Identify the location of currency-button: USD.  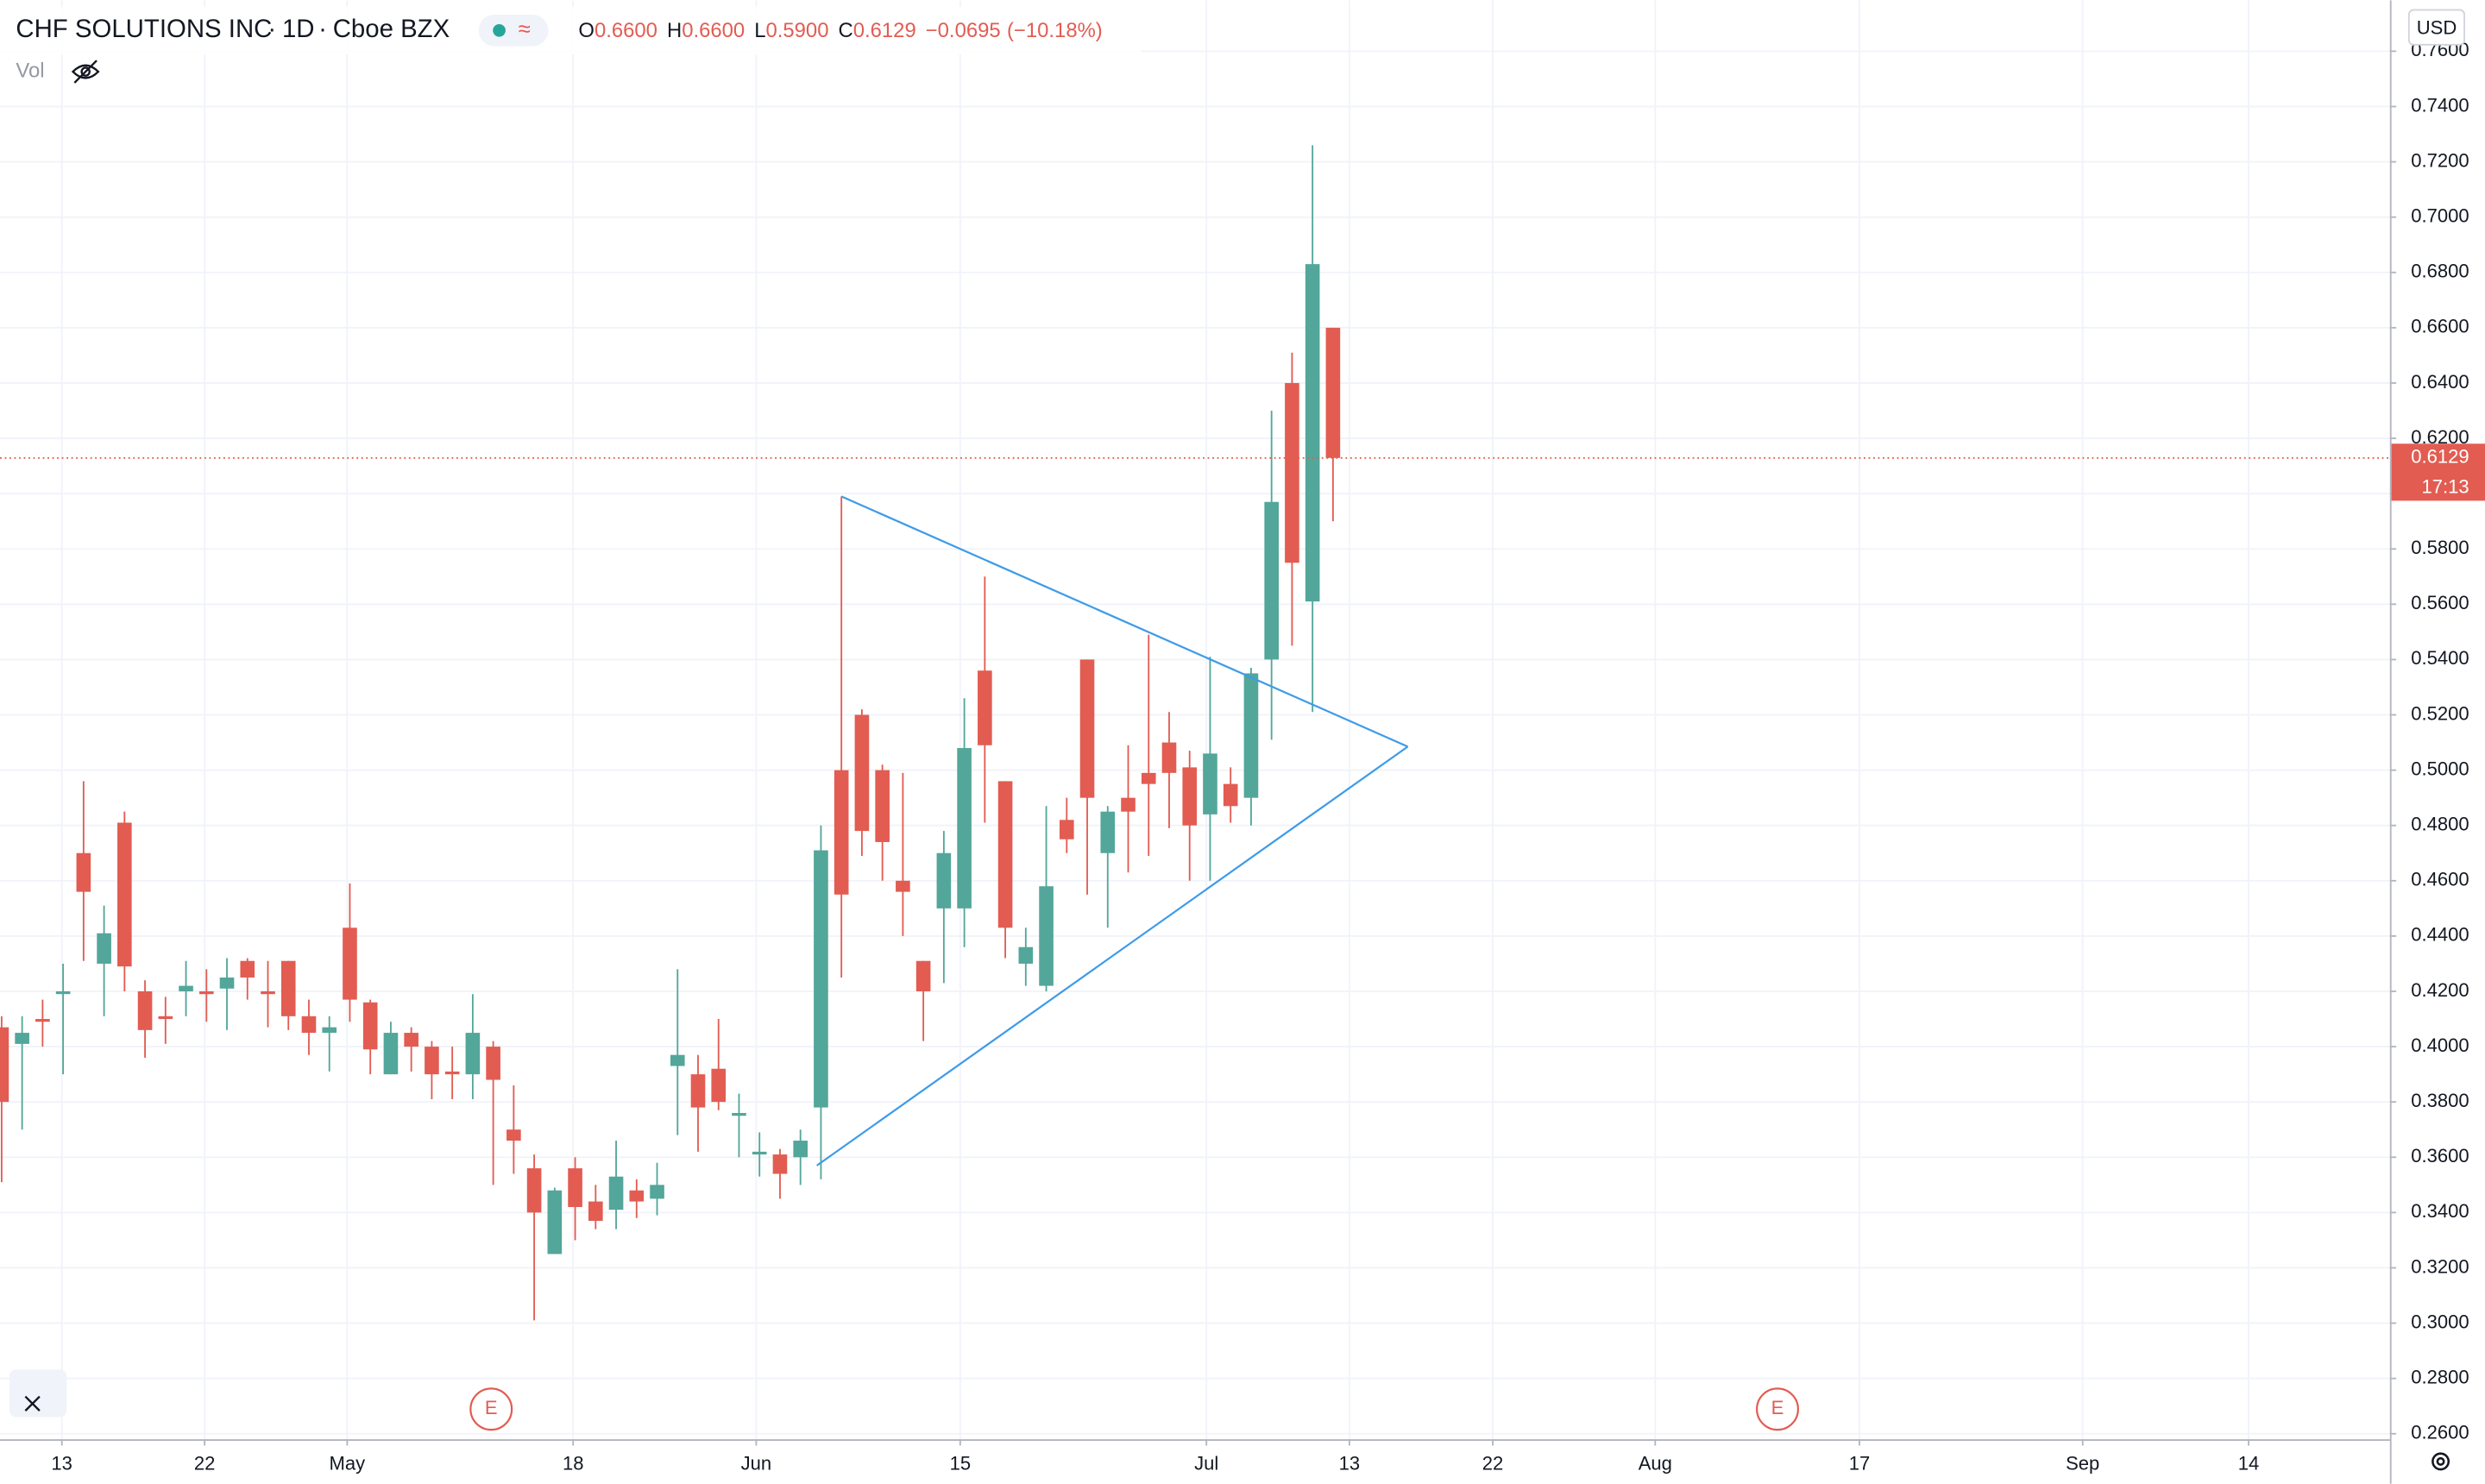
(2436, 28).